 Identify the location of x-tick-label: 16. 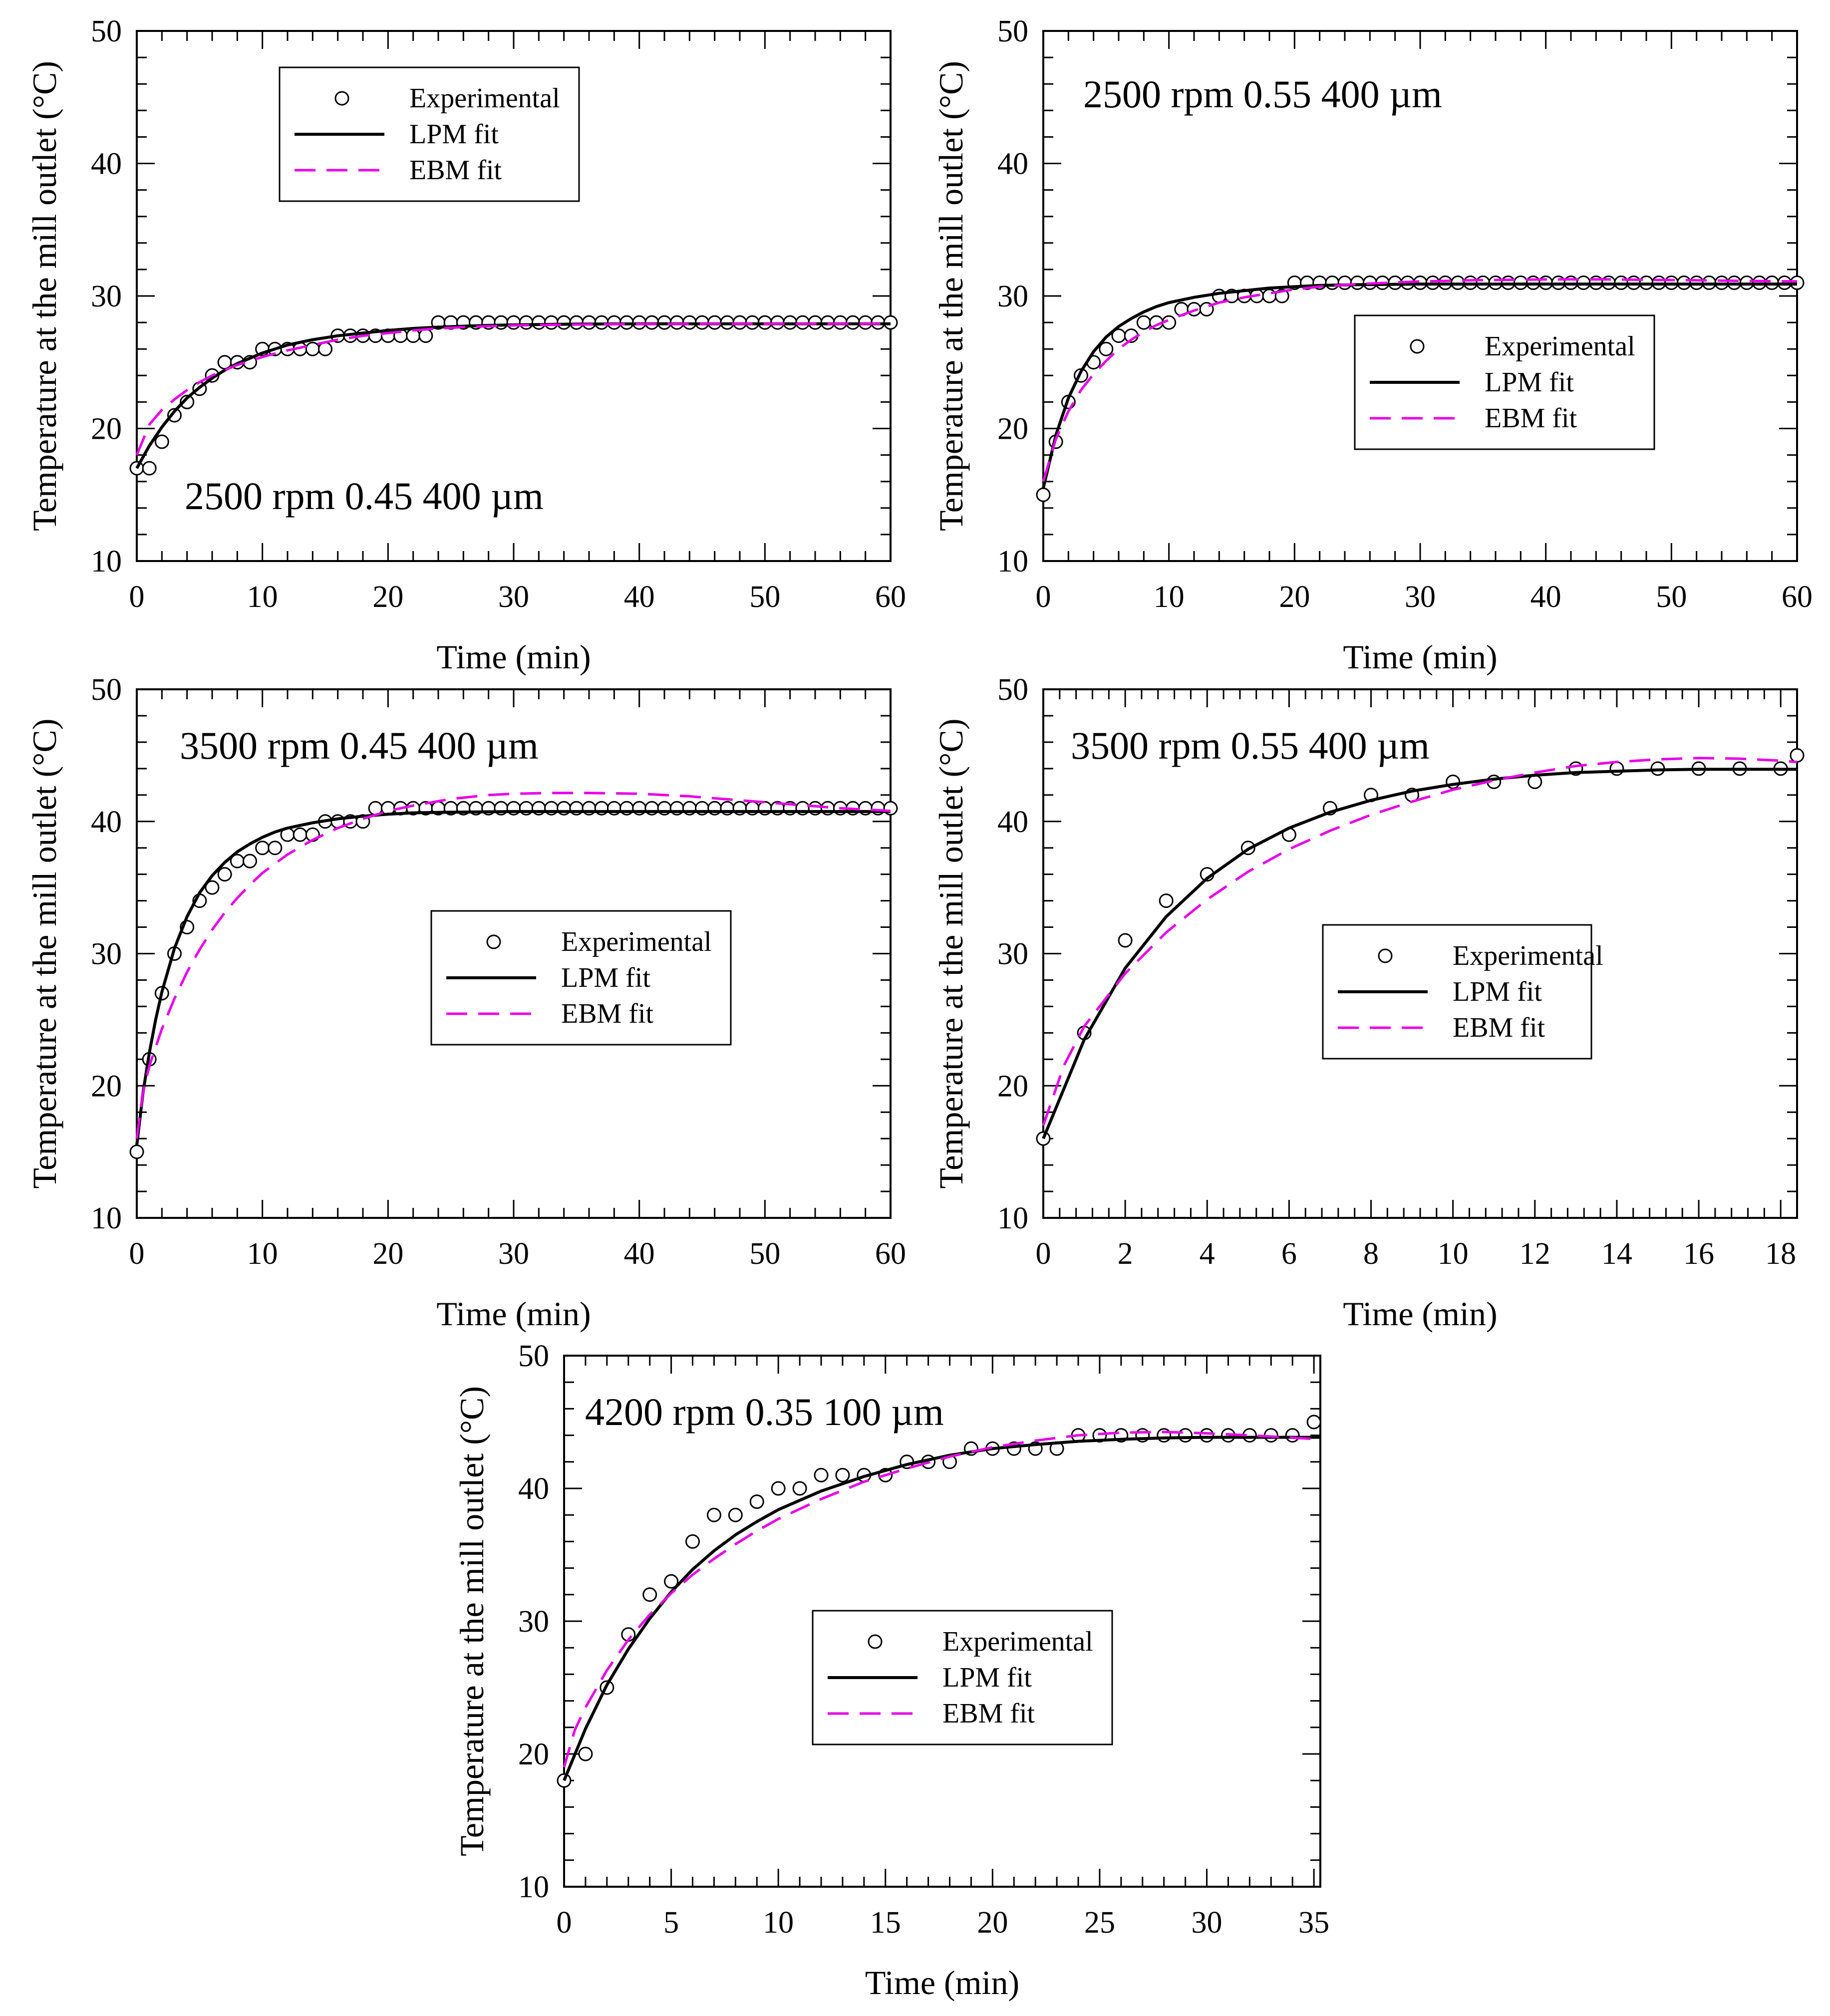
(1698, 1254).